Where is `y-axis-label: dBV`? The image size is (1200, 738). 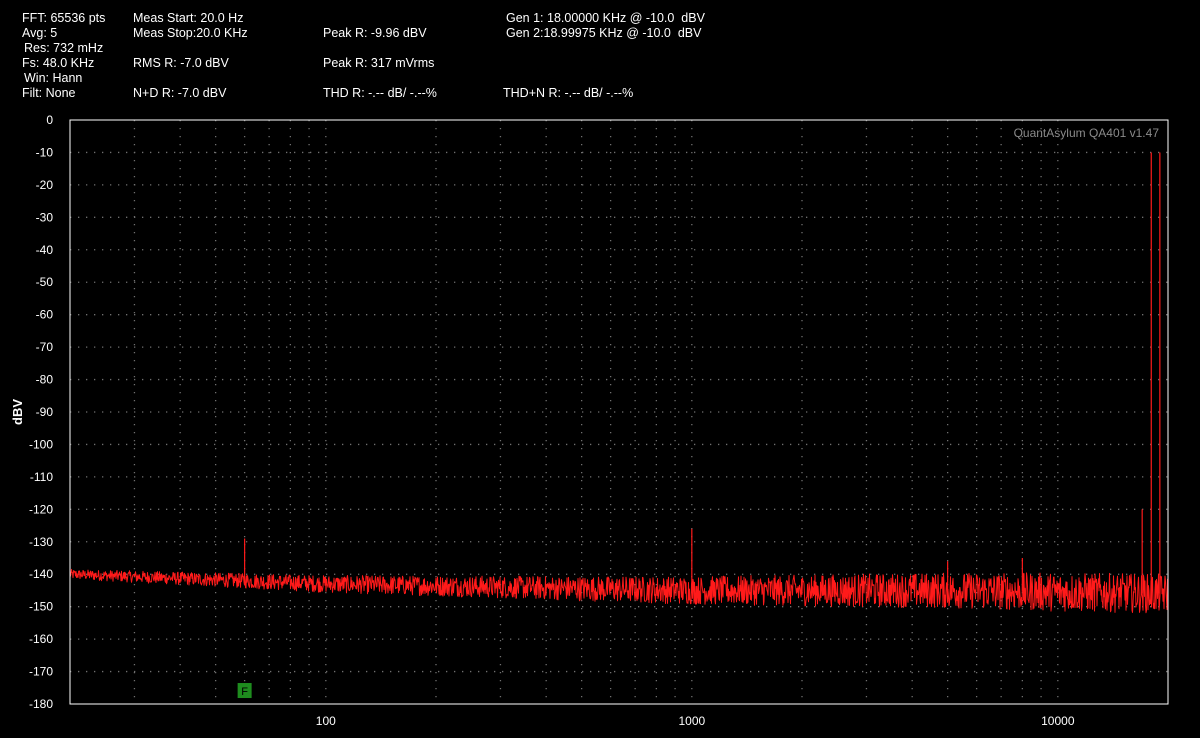 y-axis-label: dBV is located at coordinates (17, 412).